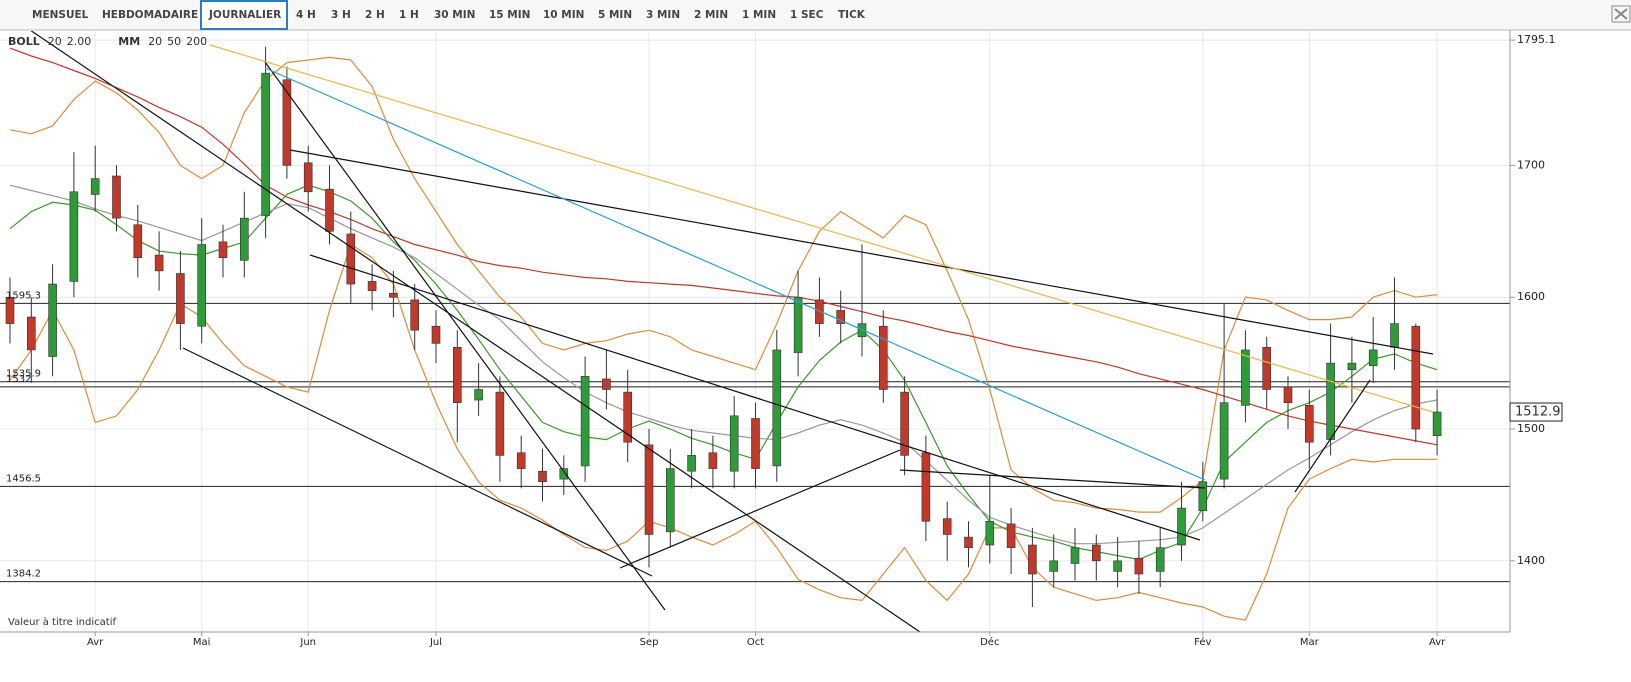 The height and width of the screenshot is (682, 1631). I want to click on tab: MENSUEL, so click(60, 15).